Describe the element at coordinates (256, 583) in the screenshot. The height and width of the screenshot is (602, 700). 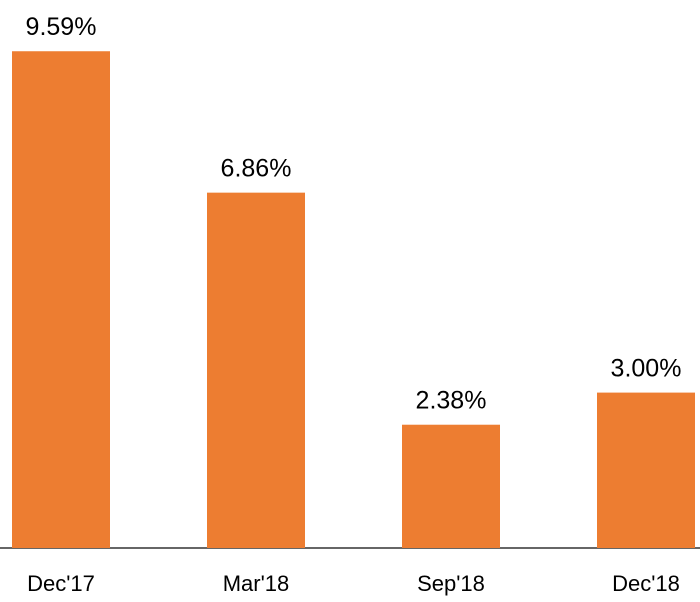
I see `x-tick-label: Mar'18` at that location.